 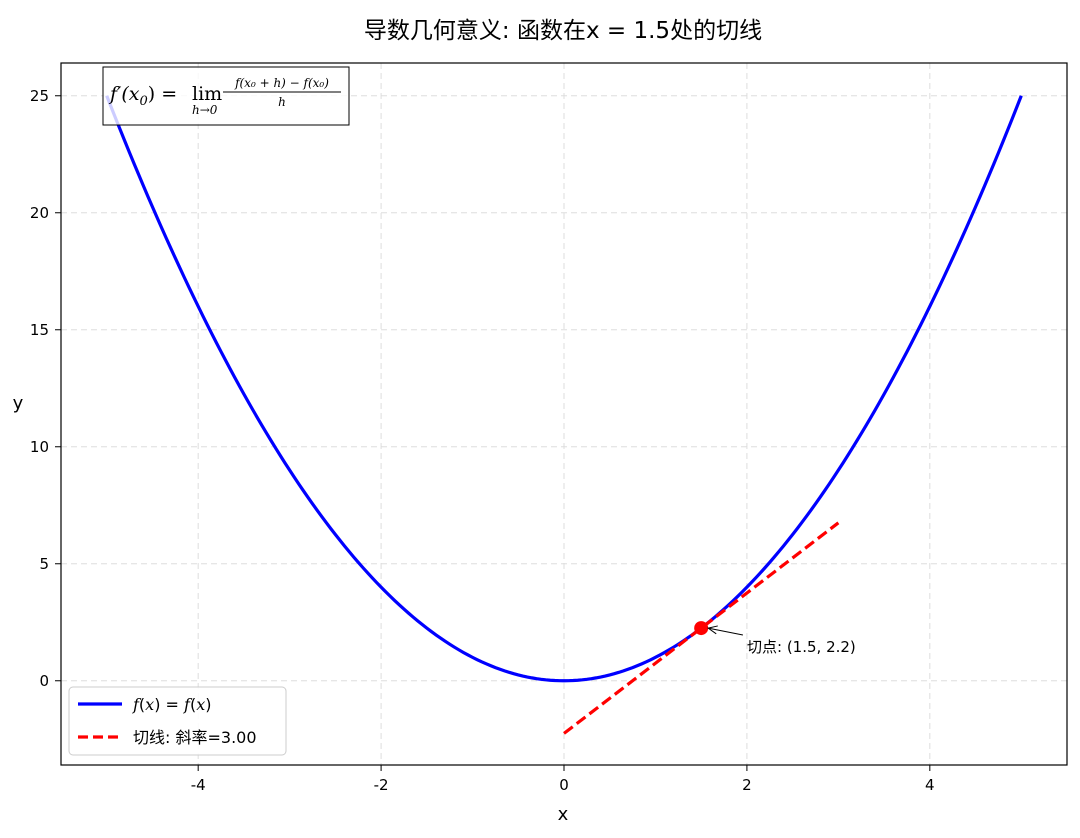 What do you see at coordinates (39, 447) in the screenshot?
I see `y-tick-label: 10` at bounding box center [39, 447].